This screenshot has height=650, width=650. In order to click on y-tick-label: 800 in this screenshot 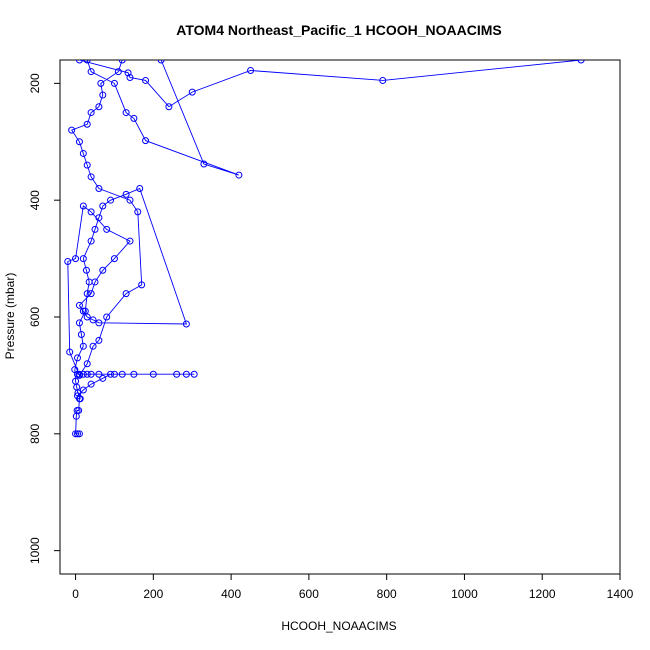, I will do `click(35, 433)`.